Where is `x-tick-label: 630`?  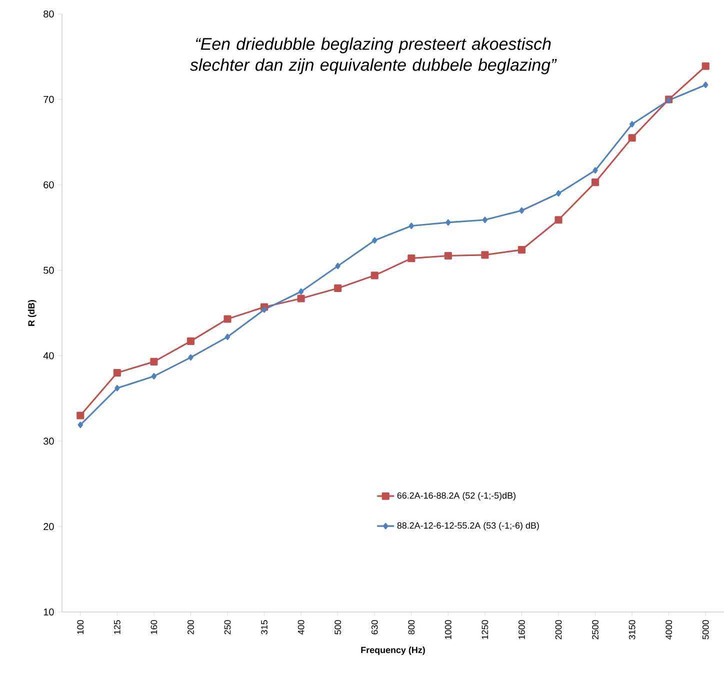 x-tick-label: 630 is located at coordinates (374, 627).